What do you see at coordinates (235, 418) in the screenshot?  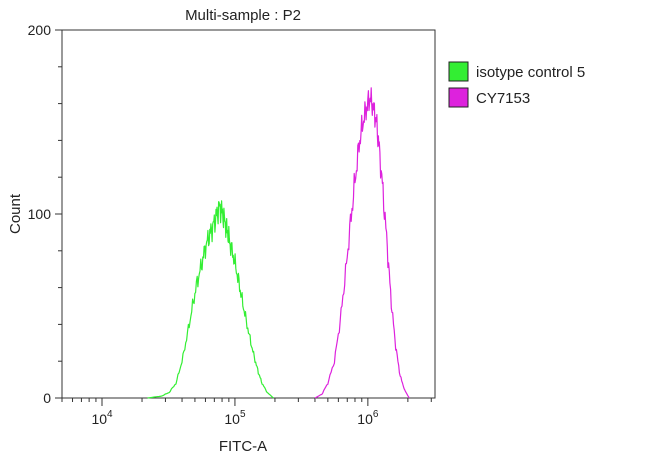 I see `x-tick-label: 10⁵` at bounding box center [235, 418].